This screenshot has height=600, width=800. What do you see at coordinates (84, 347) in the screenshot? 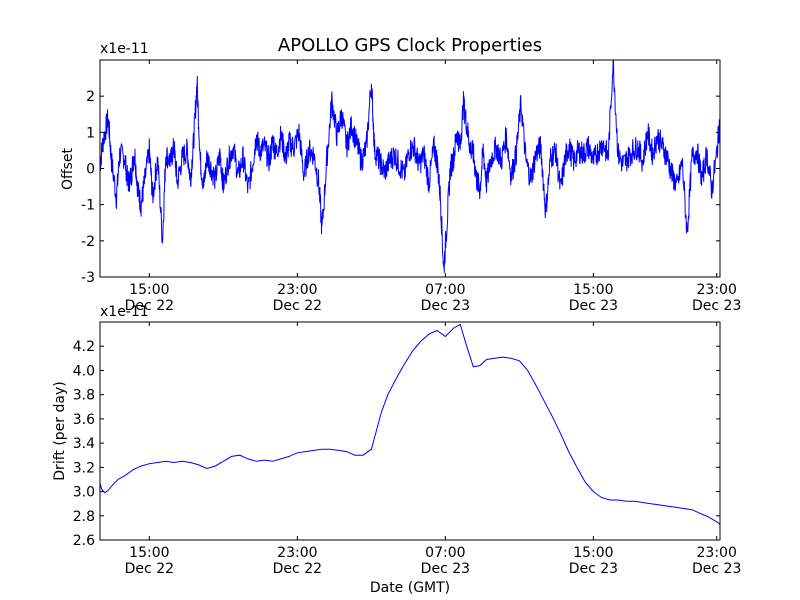
I see `drift-ytick-label: 4.2` at bounding box center [84, 347].